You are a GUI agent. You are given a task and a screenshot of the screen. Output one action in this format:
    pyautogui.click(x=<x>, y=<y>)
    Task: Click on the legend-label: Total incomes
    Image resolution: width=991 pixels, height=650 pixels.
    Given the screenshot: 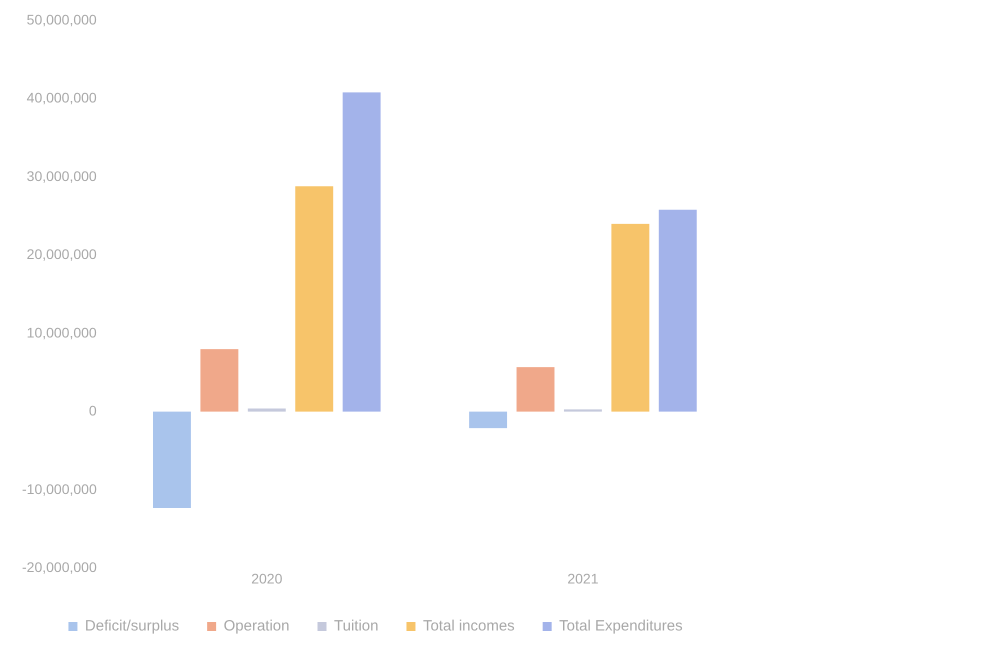 What is the action you would take?
    pyautogui.click(x=468, y=626)
    